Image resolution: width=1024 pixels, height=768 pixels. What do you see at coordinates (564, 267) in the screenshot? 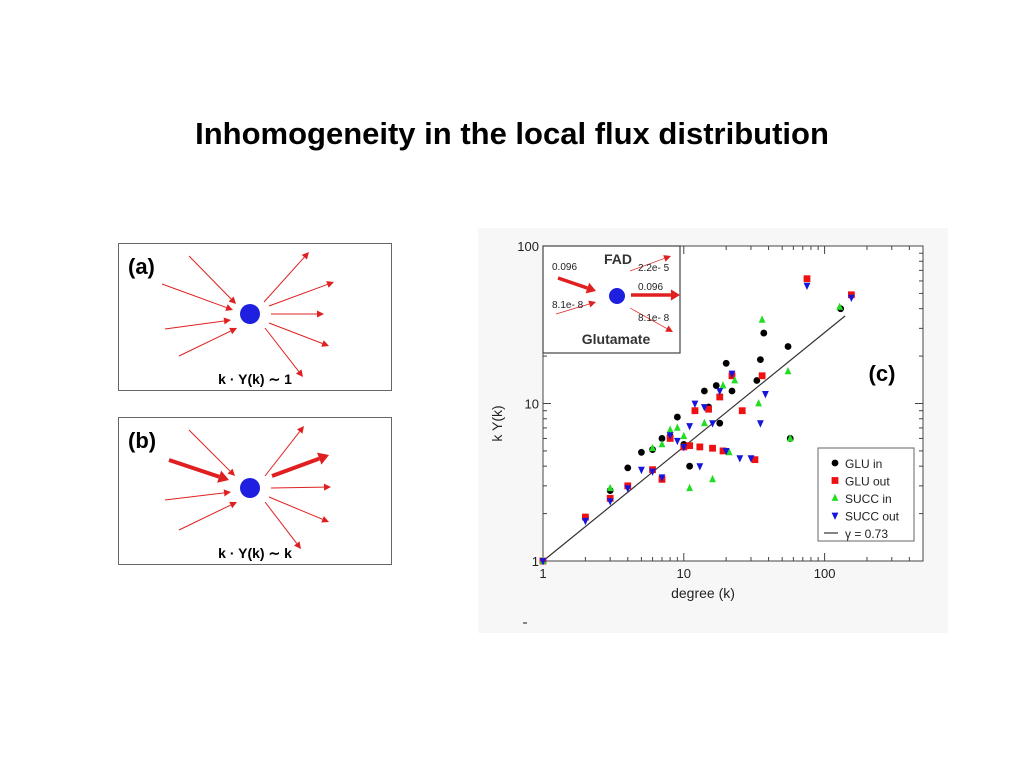
I see `inset-value-in-top: 0.096` at bounding box center [564, 267].